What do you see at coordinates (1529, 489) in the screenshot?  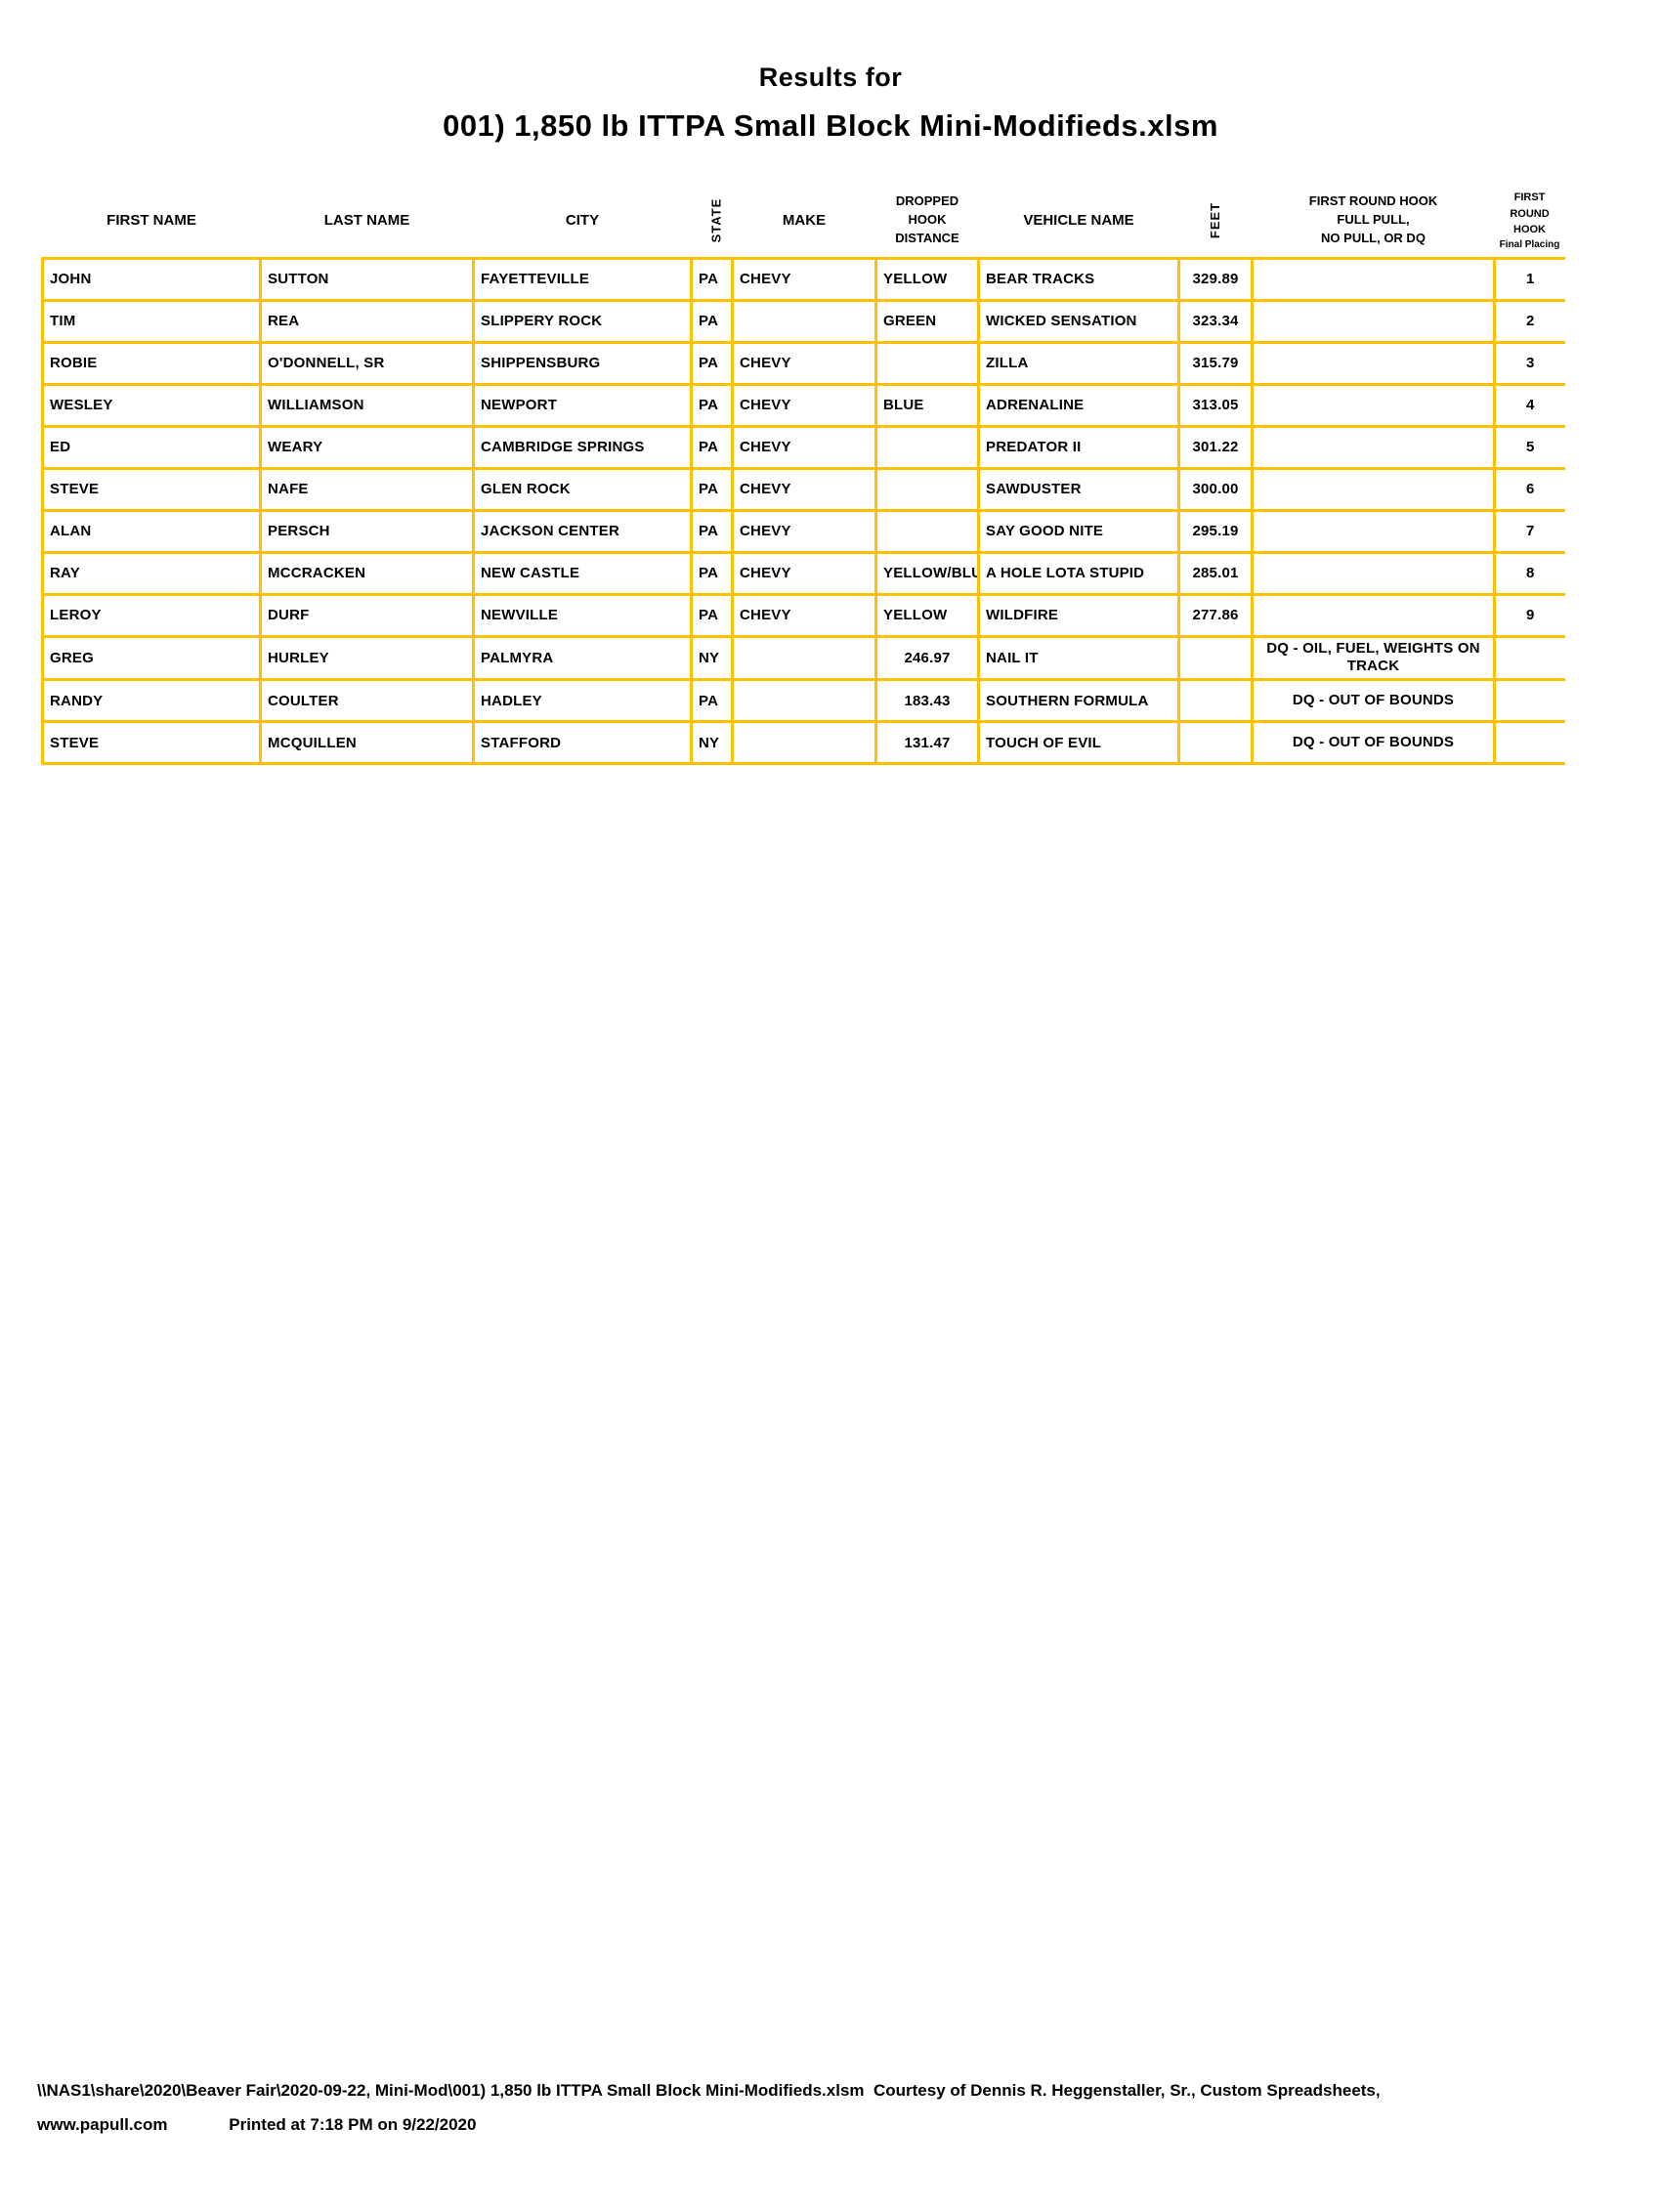 I see `cell-final-placing: 6` at bounding box center [1529, 489].